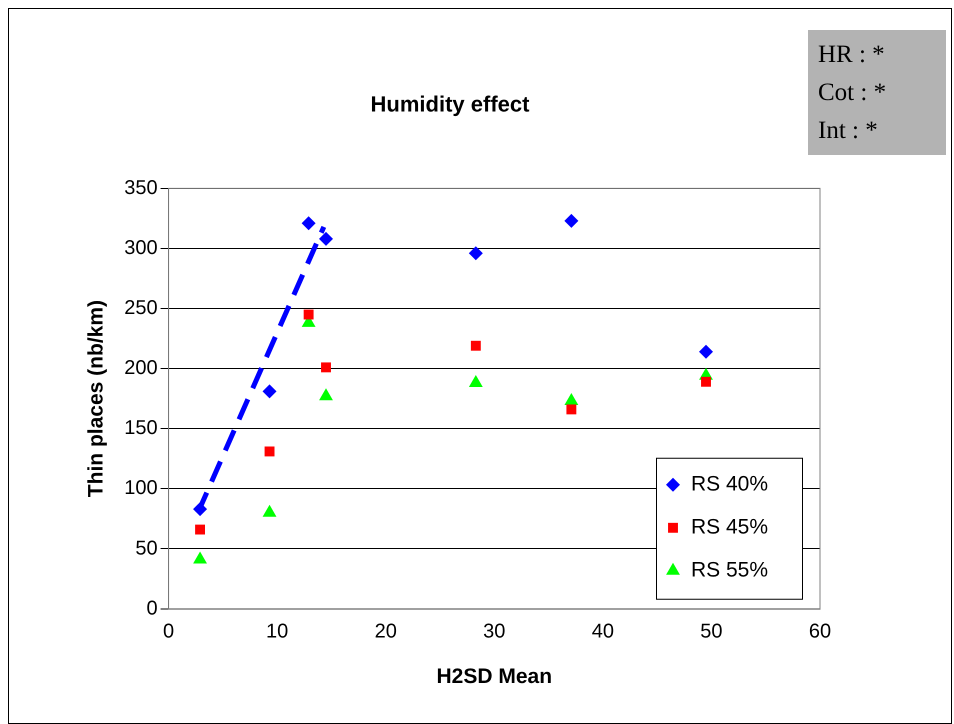  I want to click on x-tick-label: 0, so click(168, 631).